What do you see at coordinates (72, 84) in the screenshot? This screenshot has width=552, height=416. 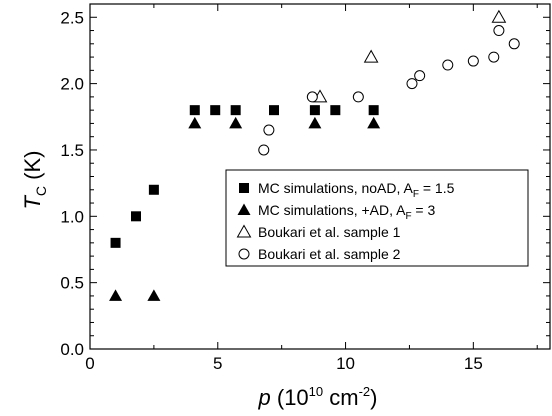 I see `y-tick-label: 2.0` at bounding box center [72, 84].